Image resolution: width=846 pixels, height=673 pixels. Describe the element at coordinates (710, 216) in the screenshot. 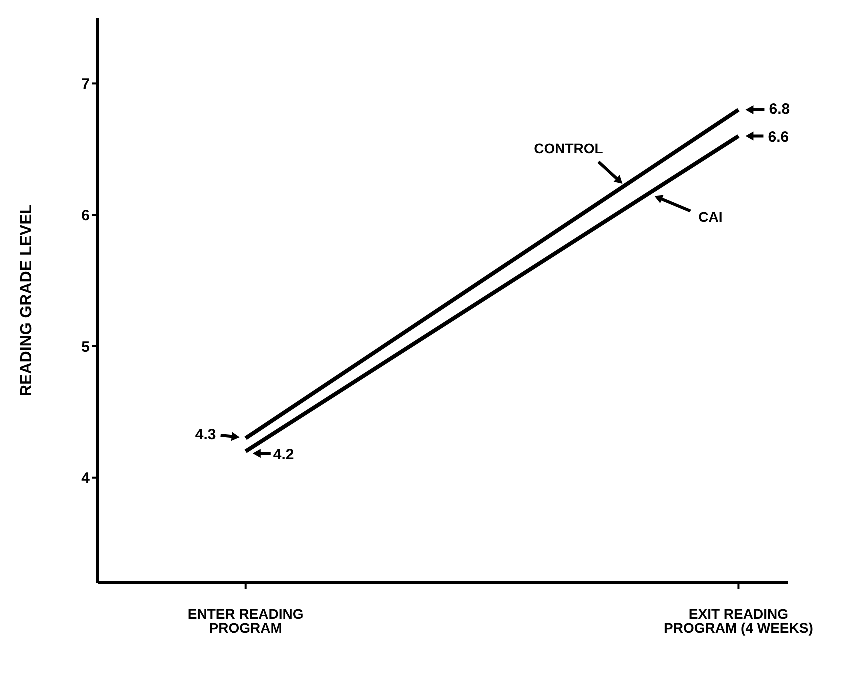

I see `text: CAI` at that location.